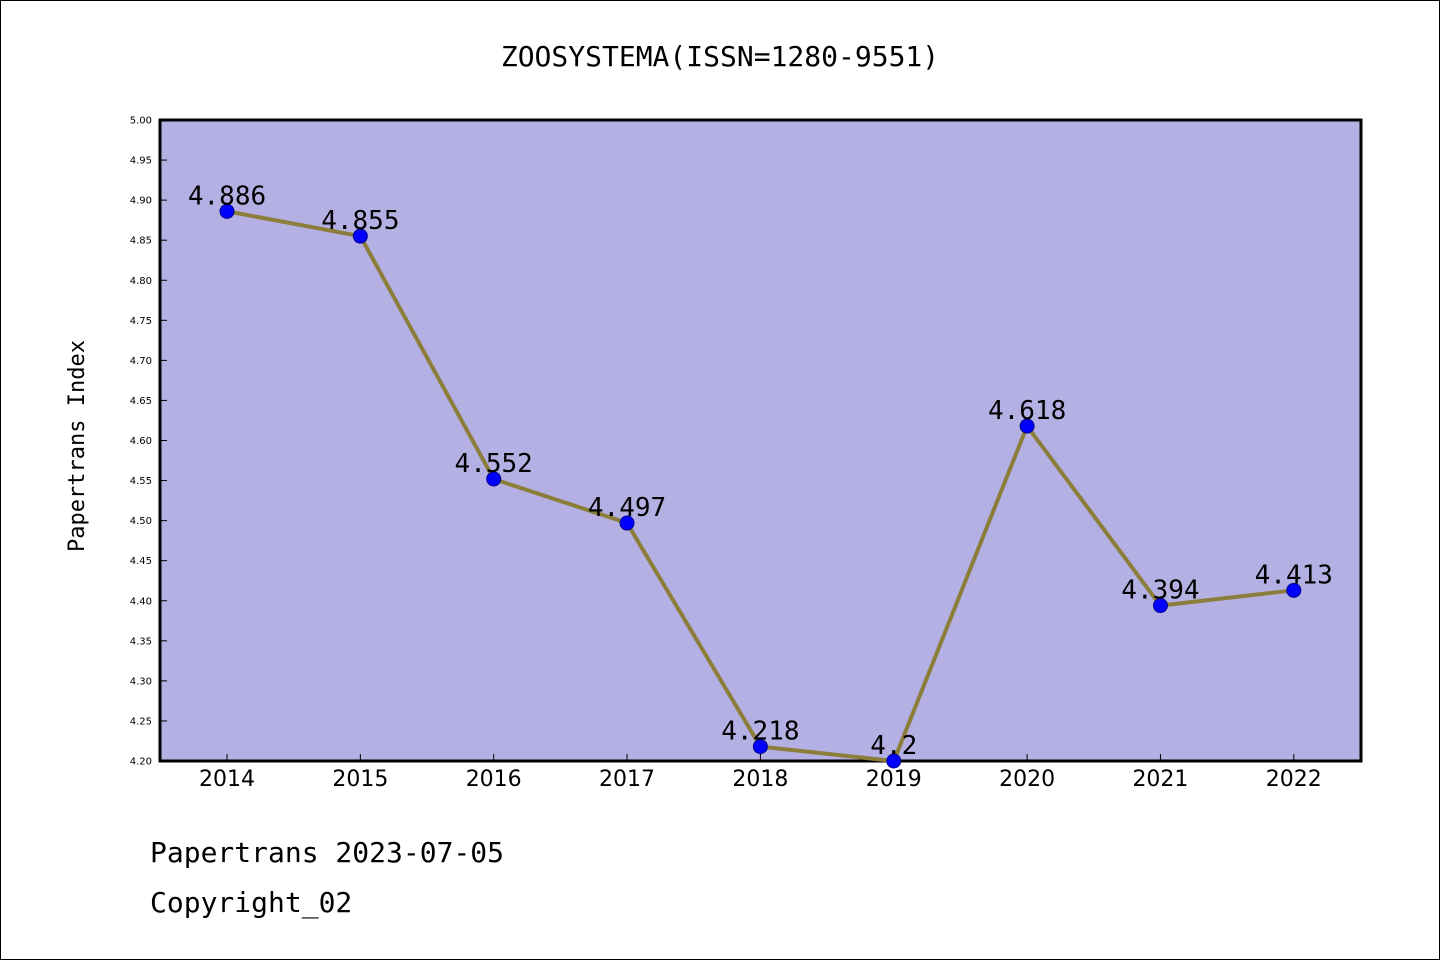 This screenshot has height=960, width=1440. I want to click on data-label: 4.218, so click(760, 732).